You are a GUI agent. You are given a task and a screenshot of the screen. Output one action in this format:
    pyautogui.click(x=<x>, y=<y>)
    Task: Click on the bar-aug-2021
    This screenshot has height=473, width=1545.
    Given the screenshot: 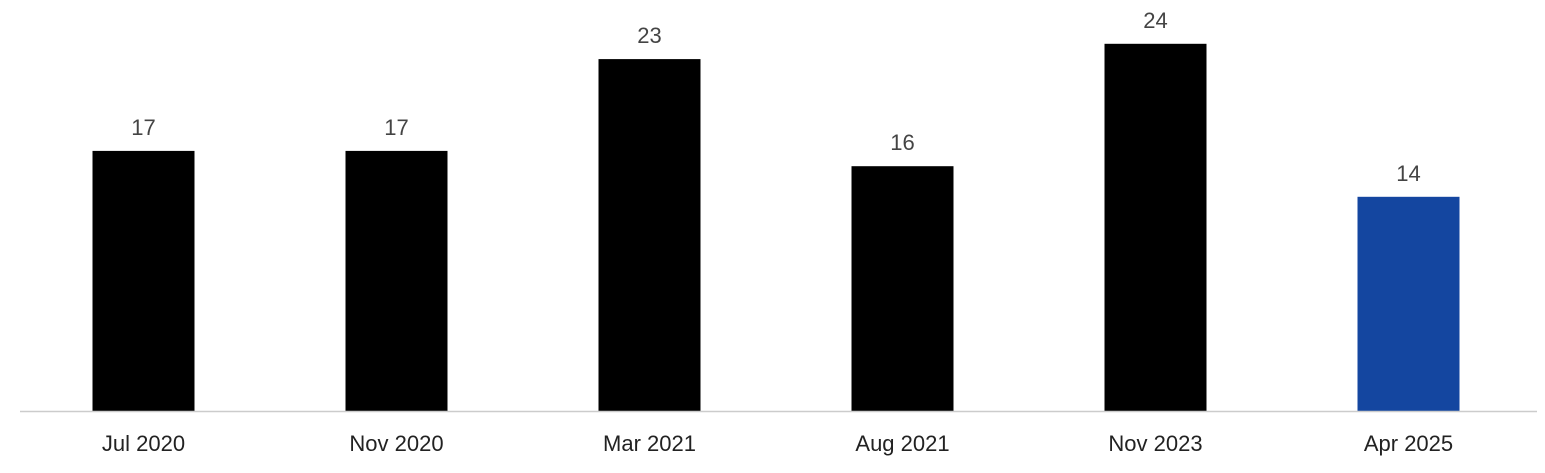 What is the action you would take?
    pyautogui.click(x=902, y=288)
    